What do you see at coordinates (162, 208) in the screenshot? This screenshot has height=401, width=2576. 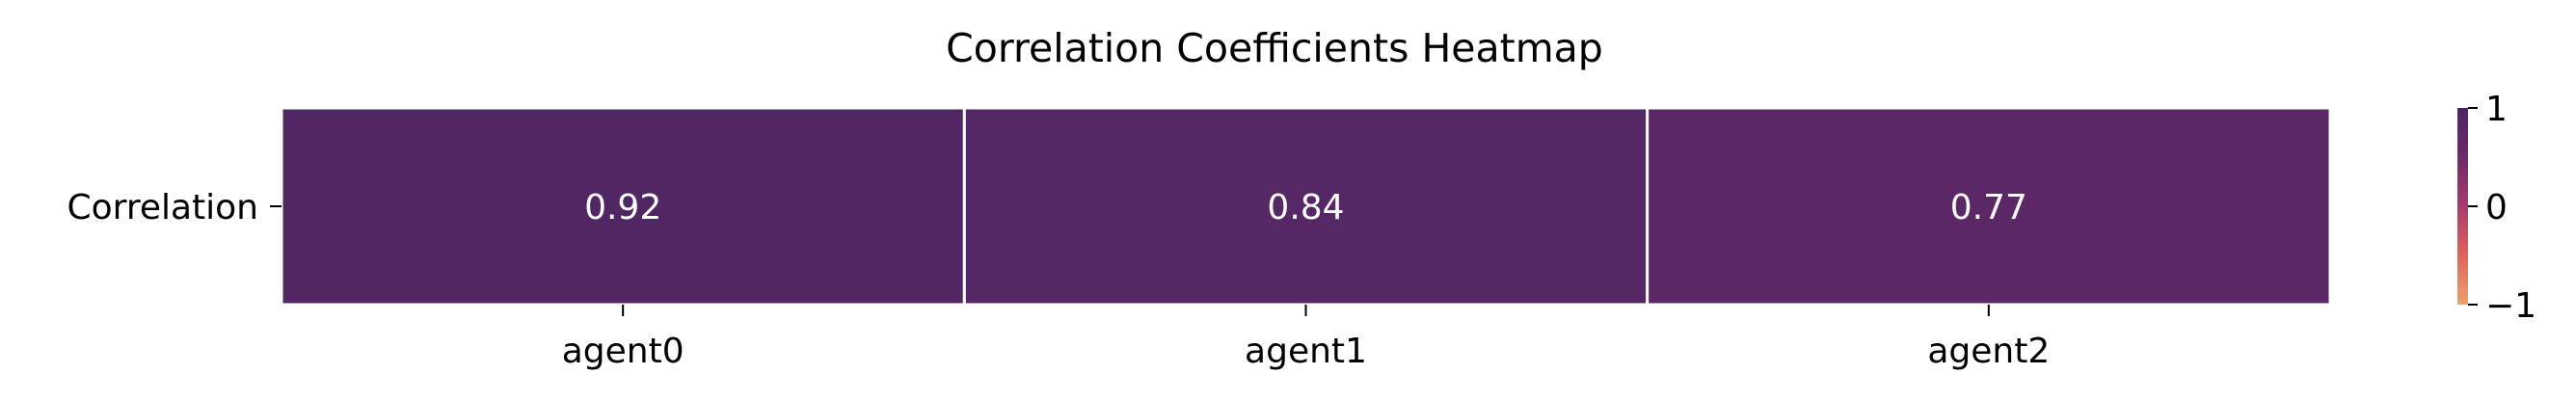 I see `y-tick-label: Correlation` at bounding box center [162, 208].